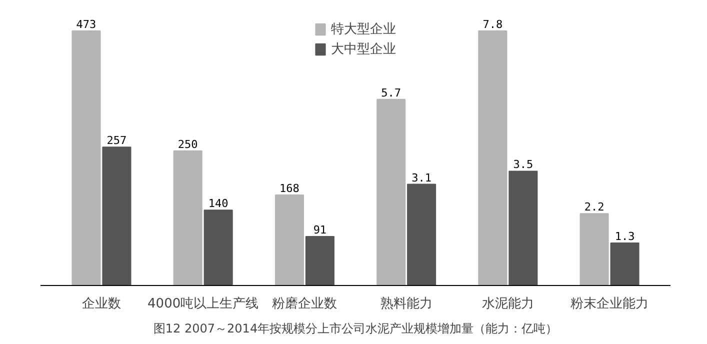  I want to click on x-tick-label: 4000吨以上生产线, so click(203, 304).